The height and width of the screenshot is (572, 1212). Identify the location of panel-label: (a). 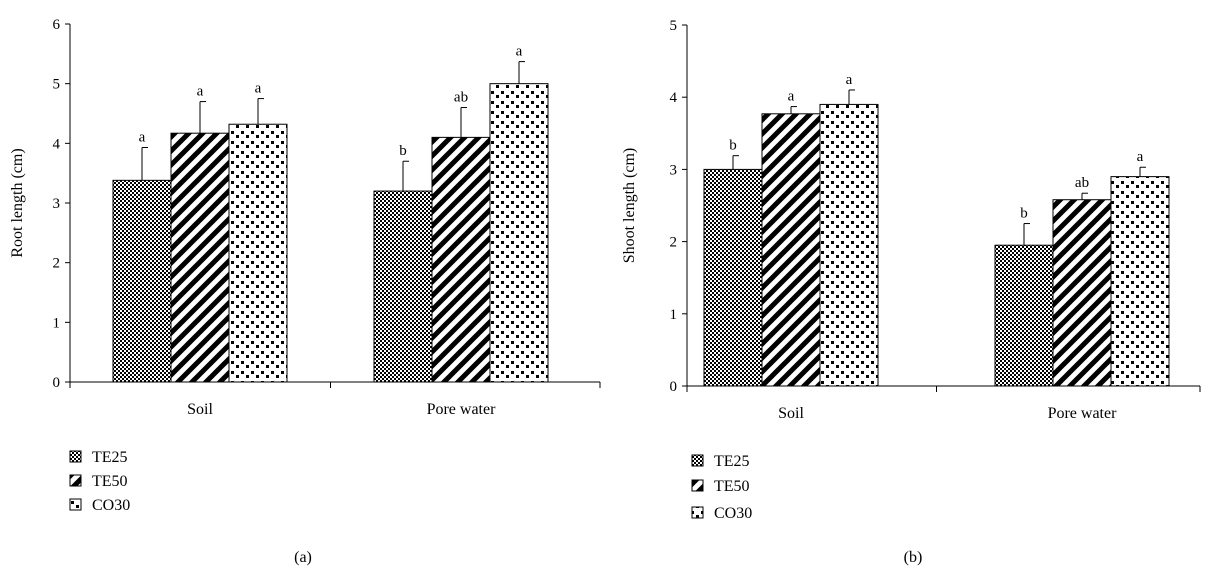
(303, 557).